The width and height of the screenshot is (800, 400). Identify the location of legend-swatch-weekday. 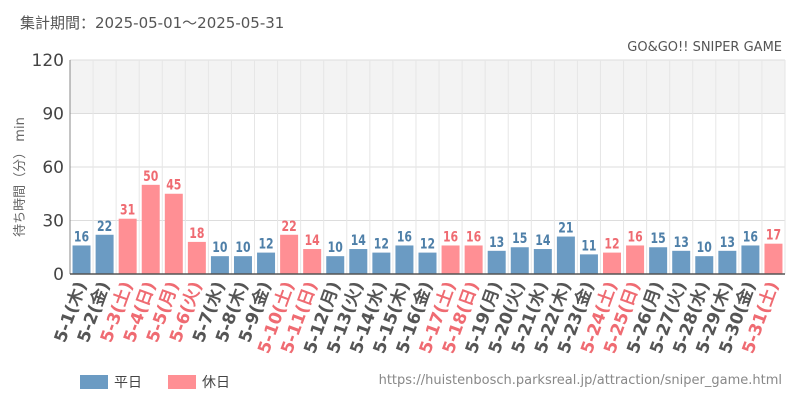
(94, 382).